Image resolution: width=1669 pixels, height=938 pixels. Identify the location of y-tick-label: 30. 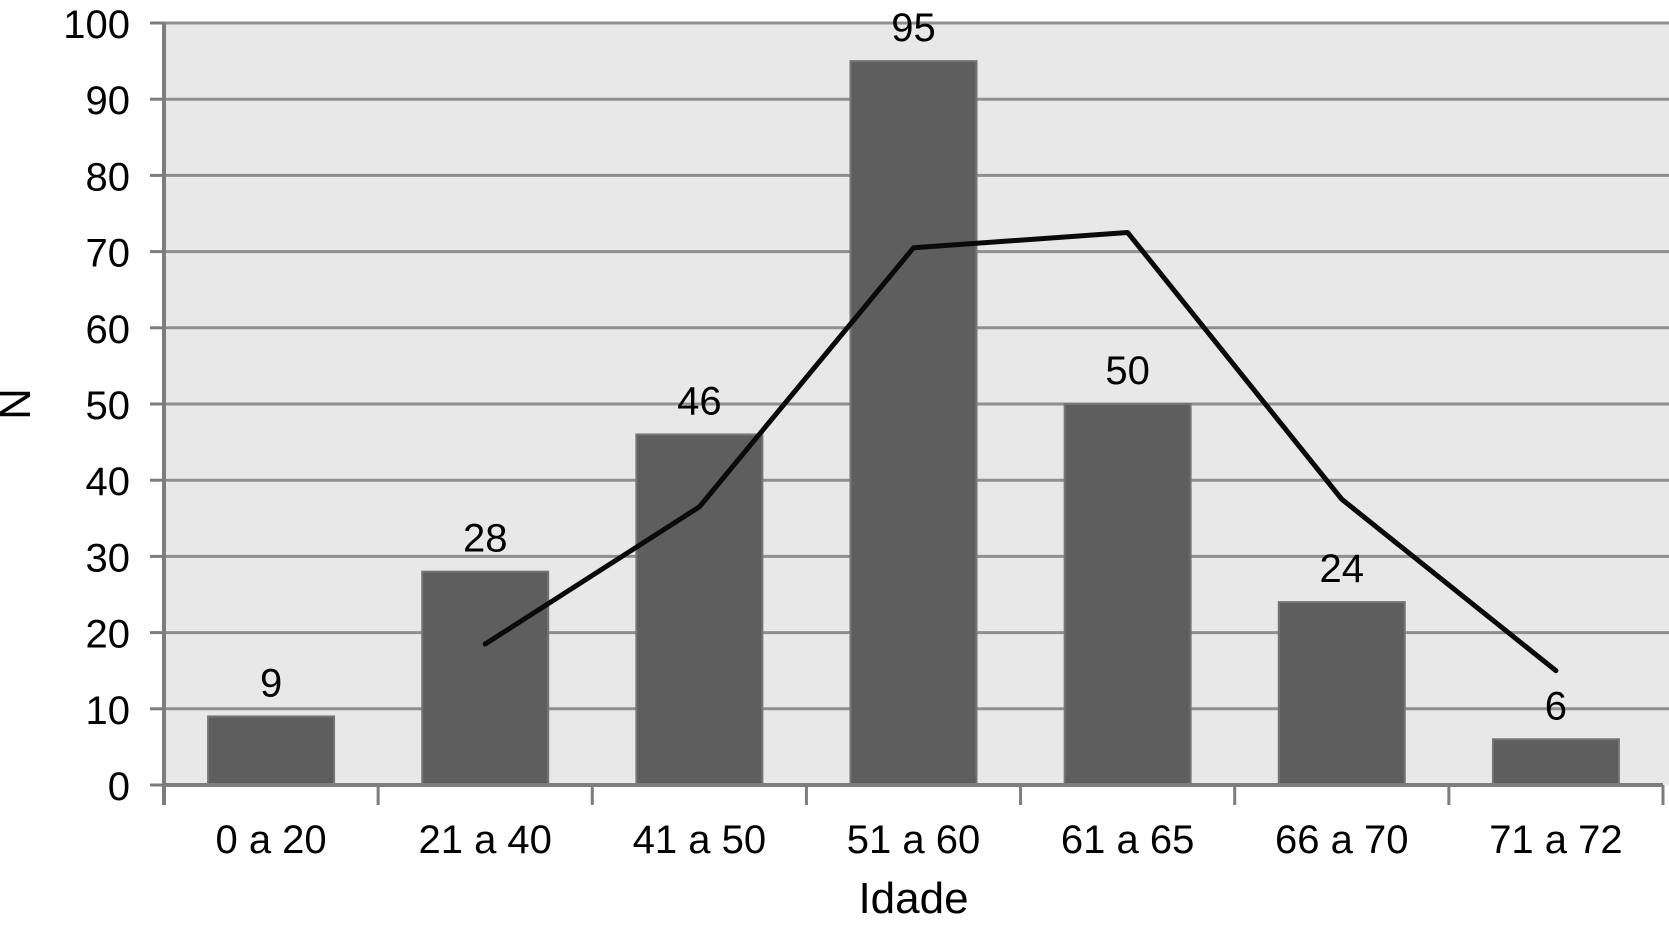
(108, 558).